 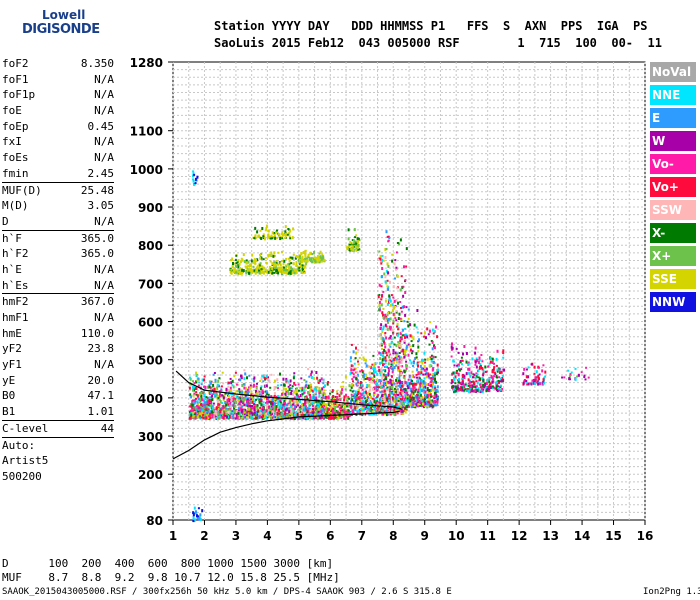 What do you see at coordinates (15, 285) in the screenshot?
I see `param-name: h`Es` at bounding box center [15, 285].